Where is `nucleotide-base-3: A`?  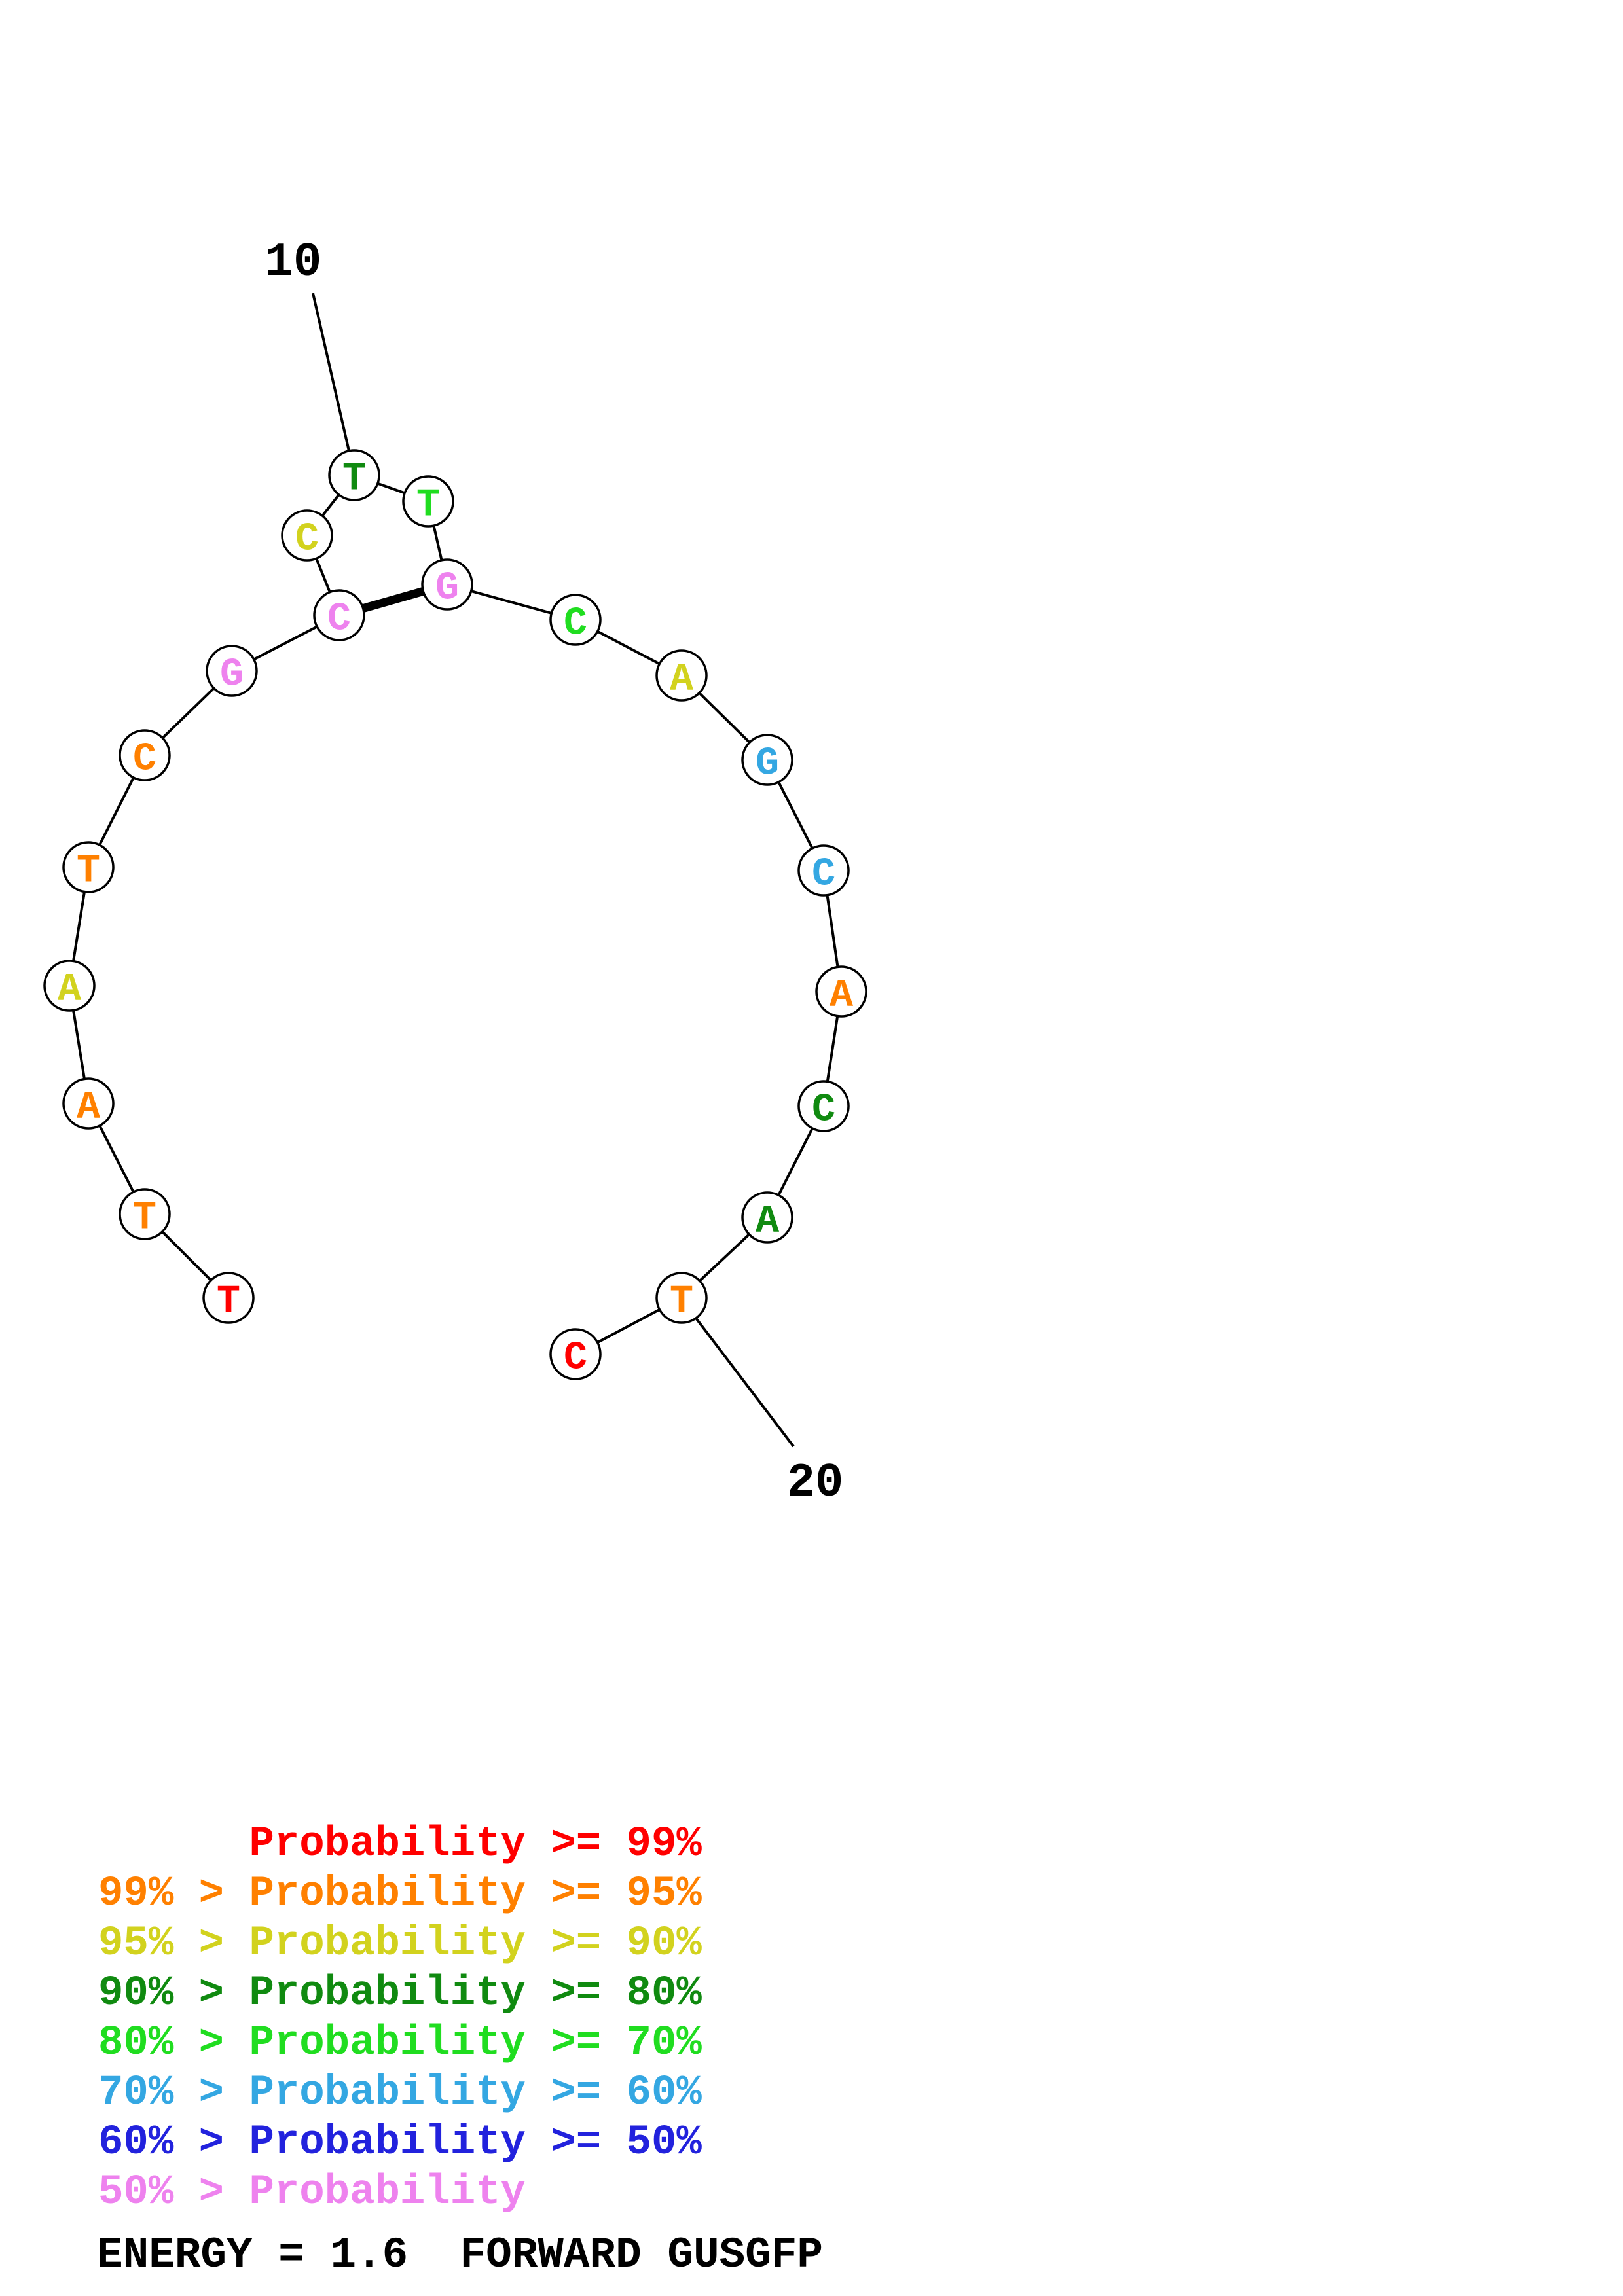
nucleotide-base-3: A is located at coordinates (88, 1108).